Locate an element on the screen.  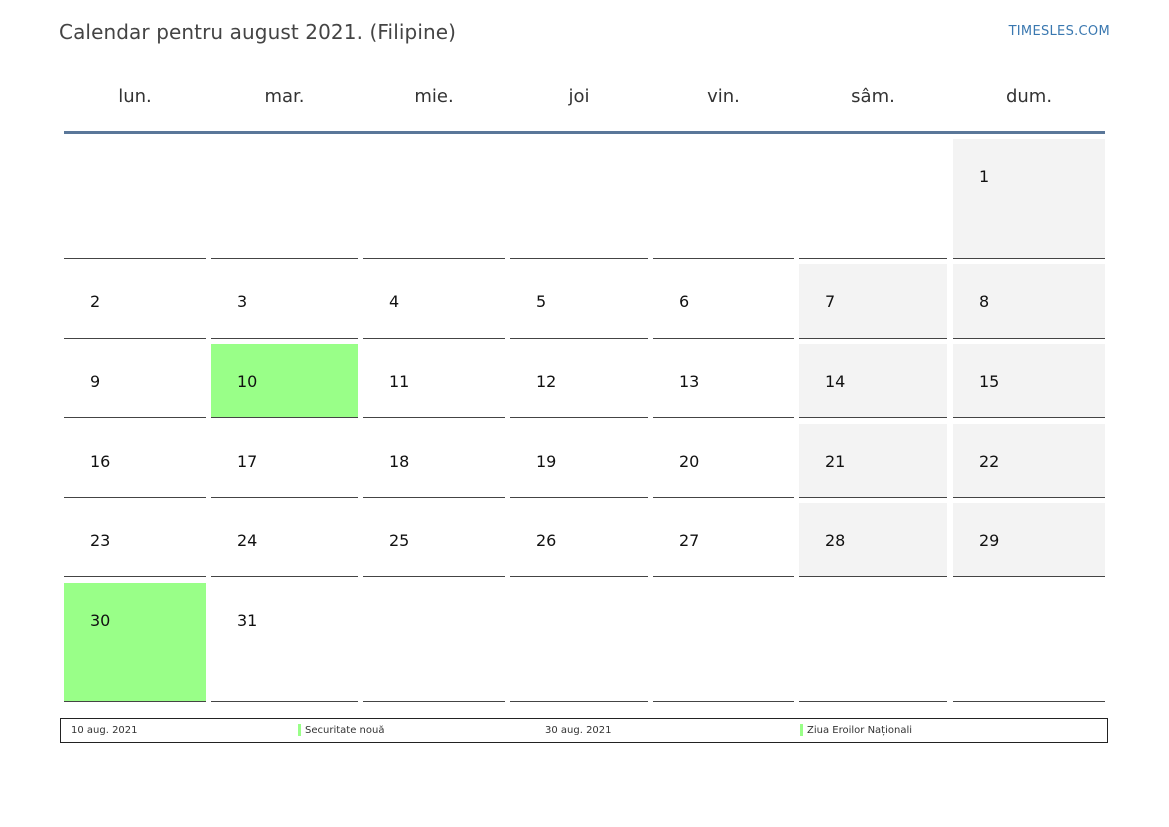
day-cell: 4 is located at coordinates (434, 301).